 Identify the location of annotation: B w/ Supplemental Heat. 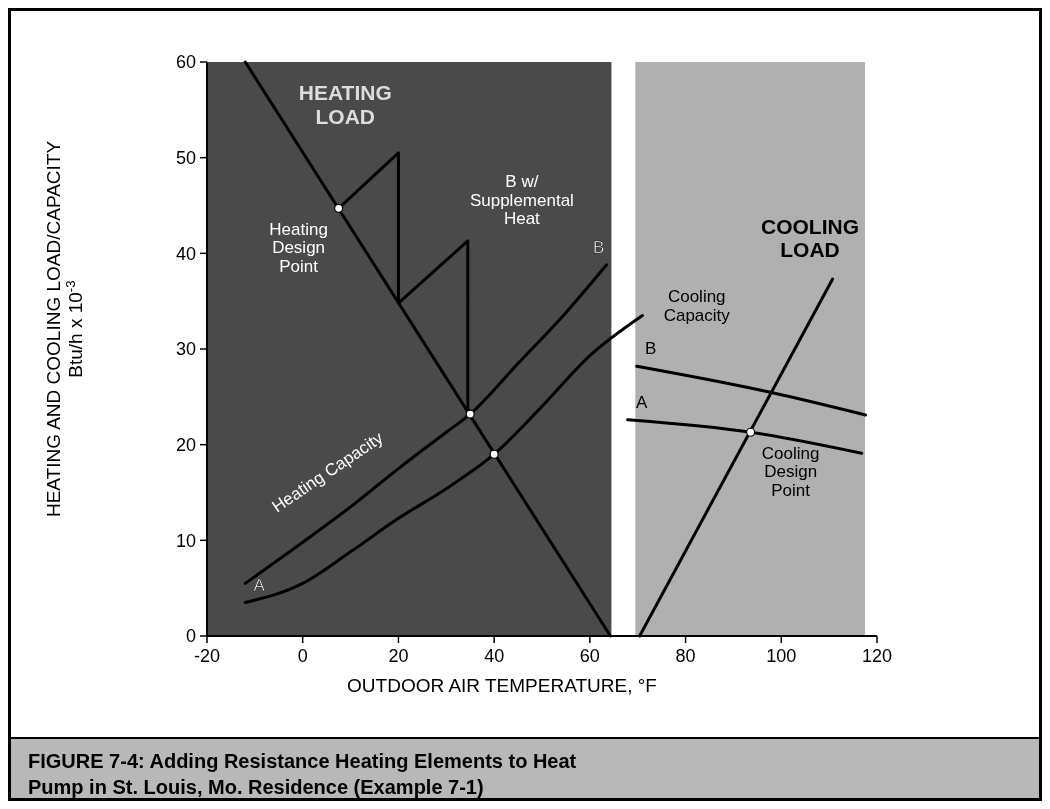
(521, 200).